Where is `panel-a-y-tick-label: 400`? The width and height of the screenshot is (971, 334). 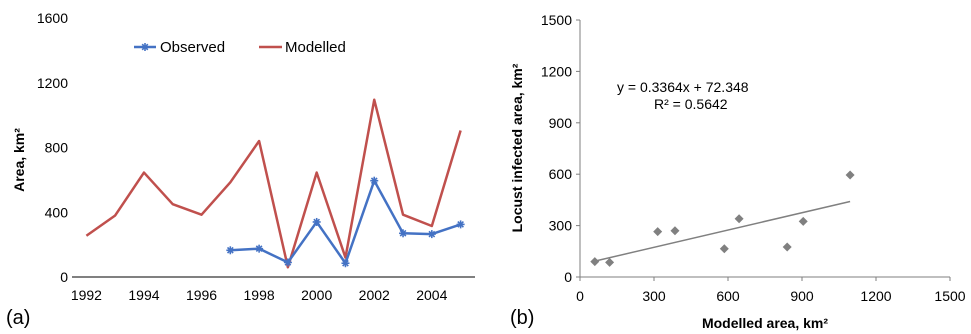 panel-a-y-tick-label: 400 is located at coordinates (57, 212).